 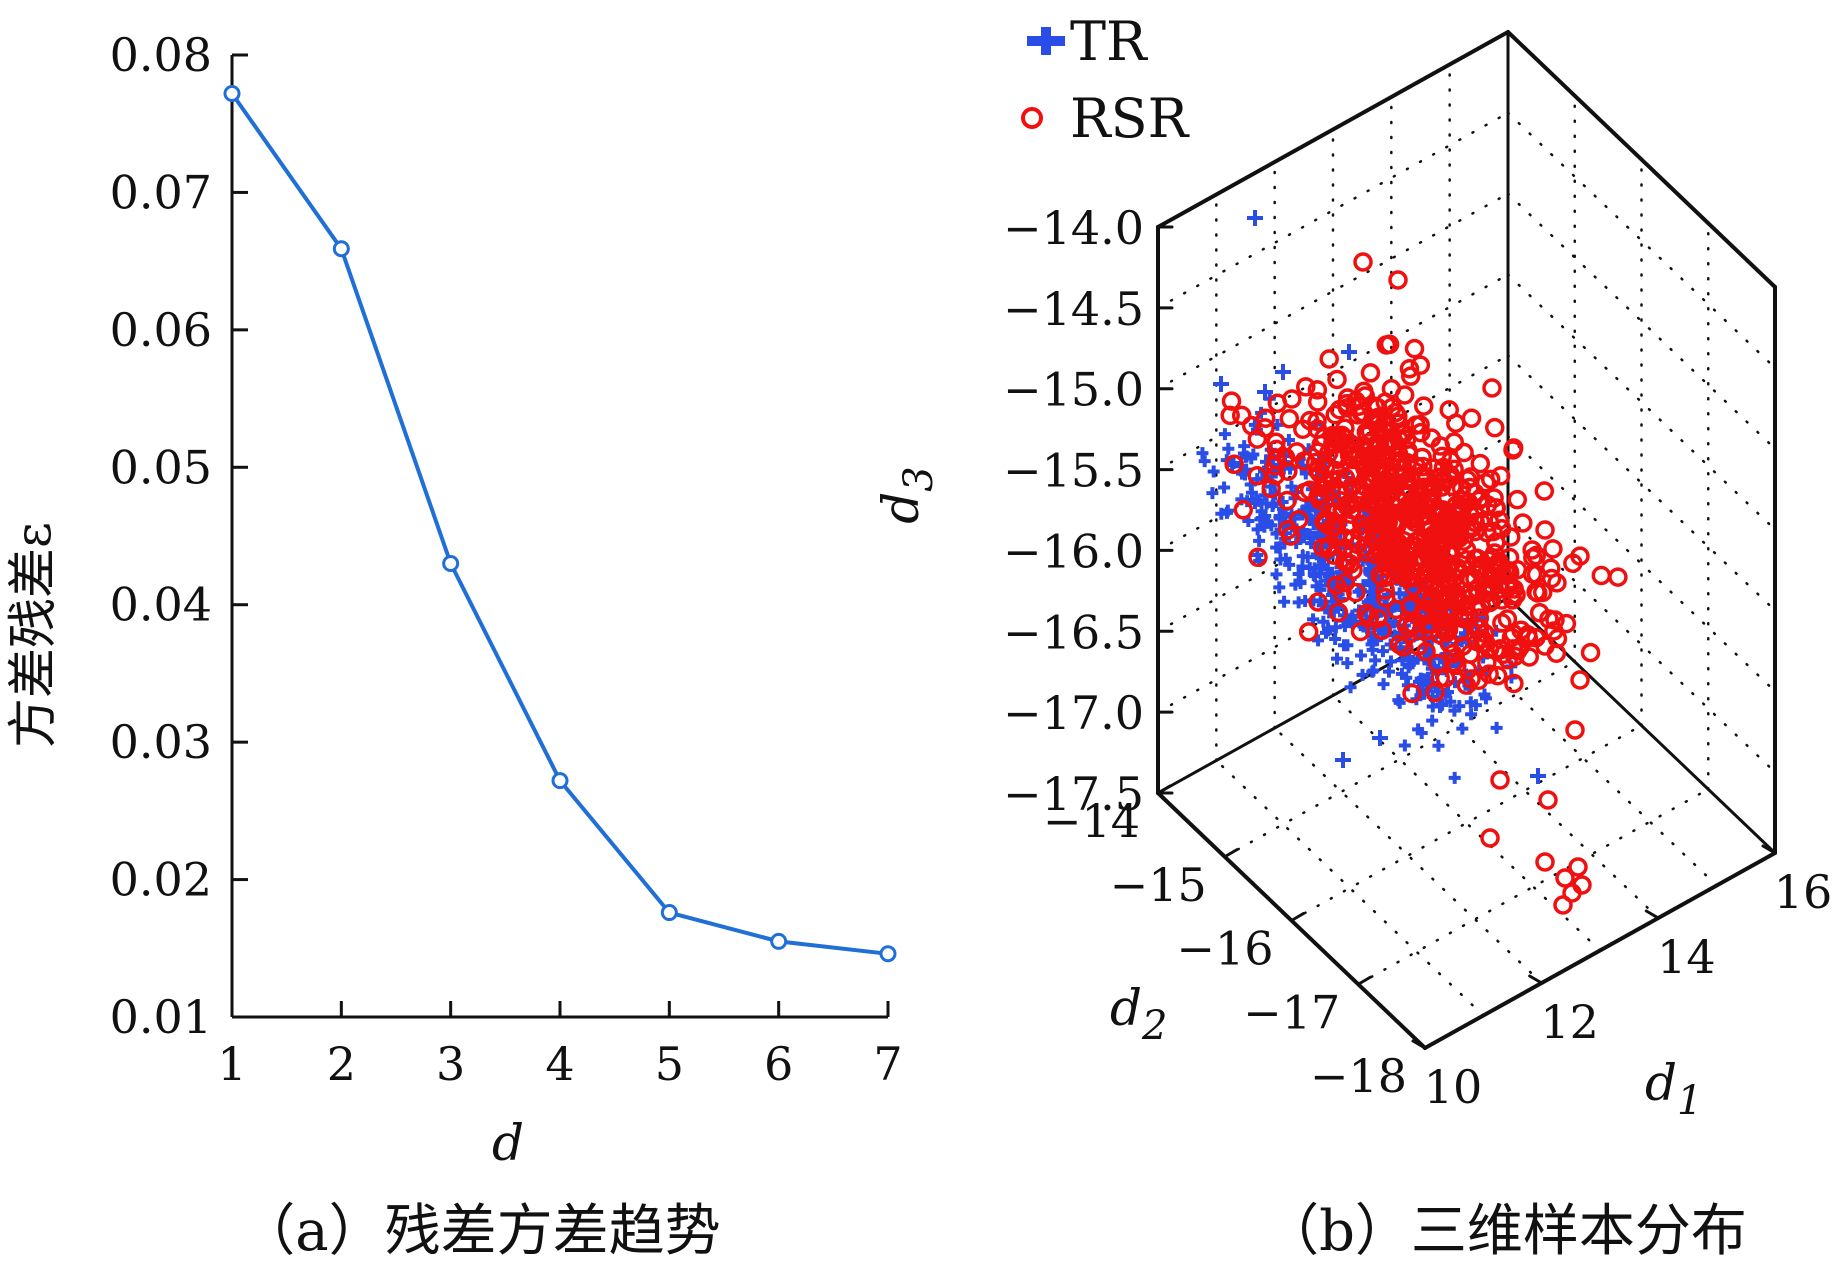 I want to click on box-edge, so click(x=1641, y=159).